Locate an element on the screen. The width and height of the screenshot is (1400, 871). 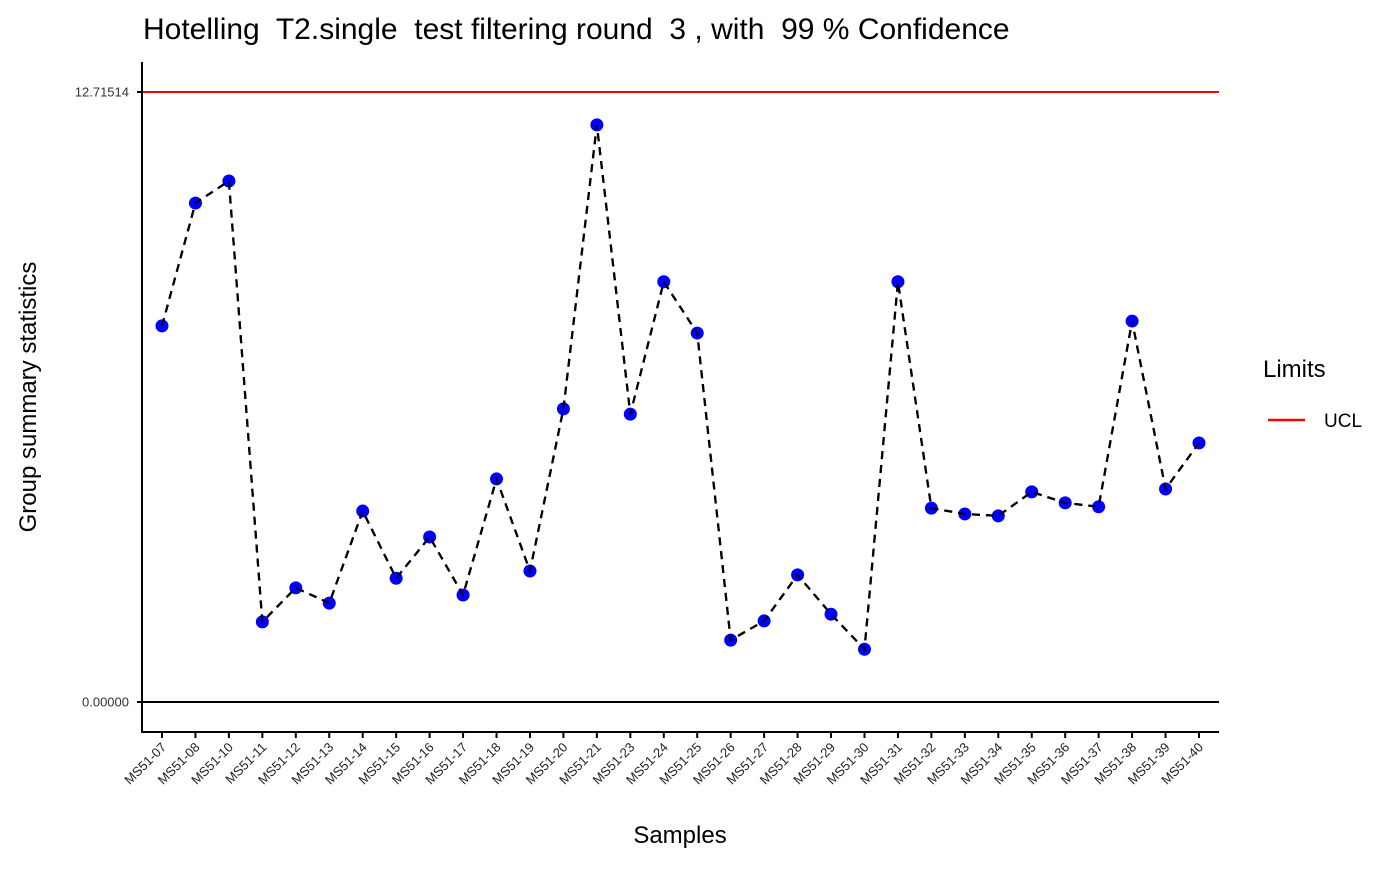
legend: Limits UCL is located at coordinates (1312, 394).